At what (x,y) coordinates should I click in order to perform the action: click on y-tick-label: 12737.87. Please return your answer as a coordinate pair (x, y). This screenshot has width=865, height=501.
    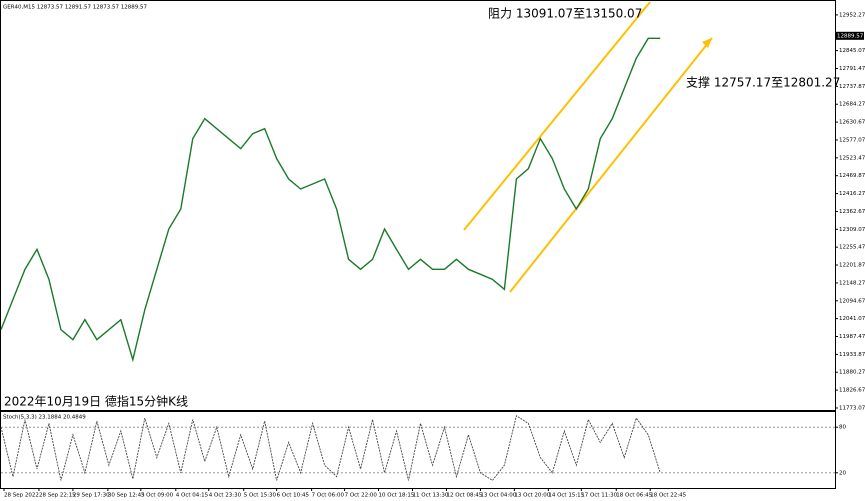
    Looking at the image, I should click on (852, 87).